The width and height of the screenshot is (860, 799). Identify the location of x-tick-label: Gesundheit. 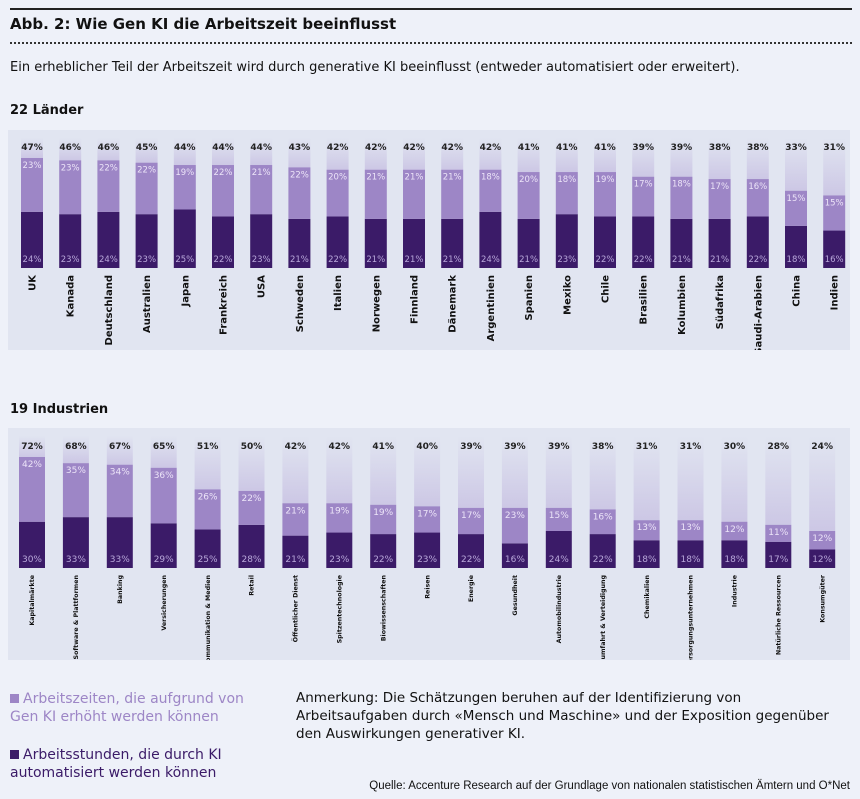
(515, 595).